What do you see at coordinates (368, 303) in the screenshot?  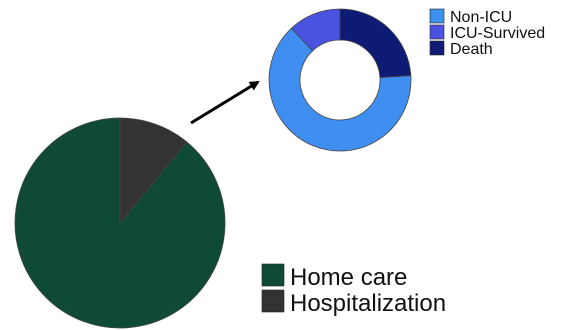 I see `home-care-legend-label-hospitalization: Hospitalization` at bounding box center [368, 303].